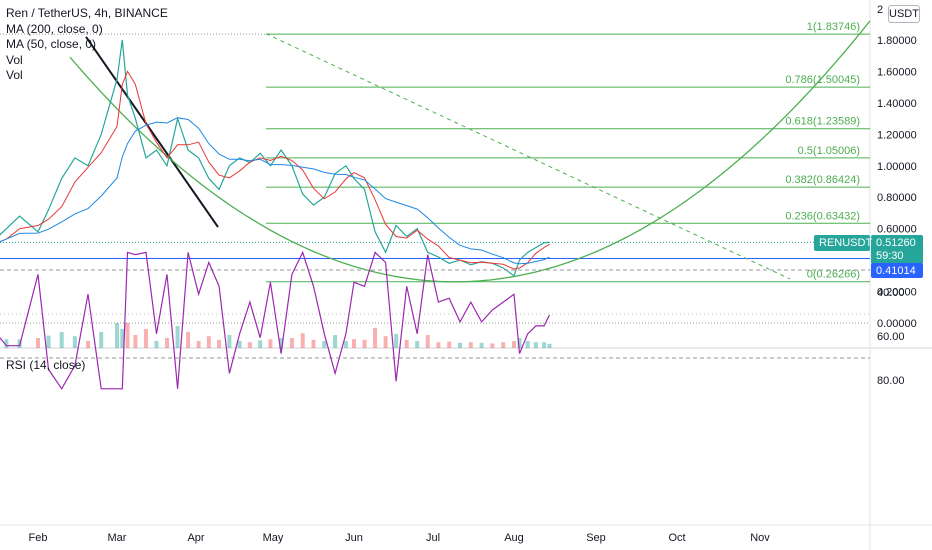 The height and width of the screenshot is (550, 932). I want to click on fib-level-label: 0(0.26266), so click(833, 275).